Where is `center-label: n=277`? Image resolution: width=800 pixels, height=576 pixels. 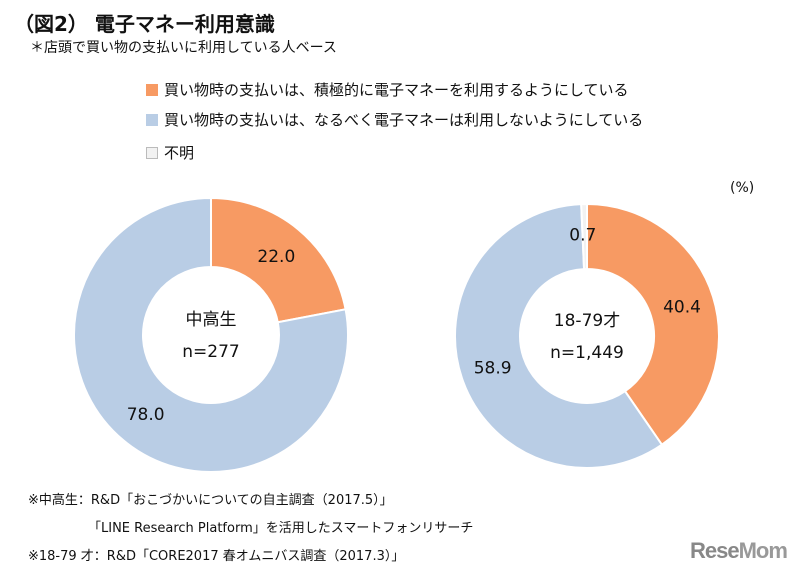
center-label: n=277 is located at coordinates (210, 352).